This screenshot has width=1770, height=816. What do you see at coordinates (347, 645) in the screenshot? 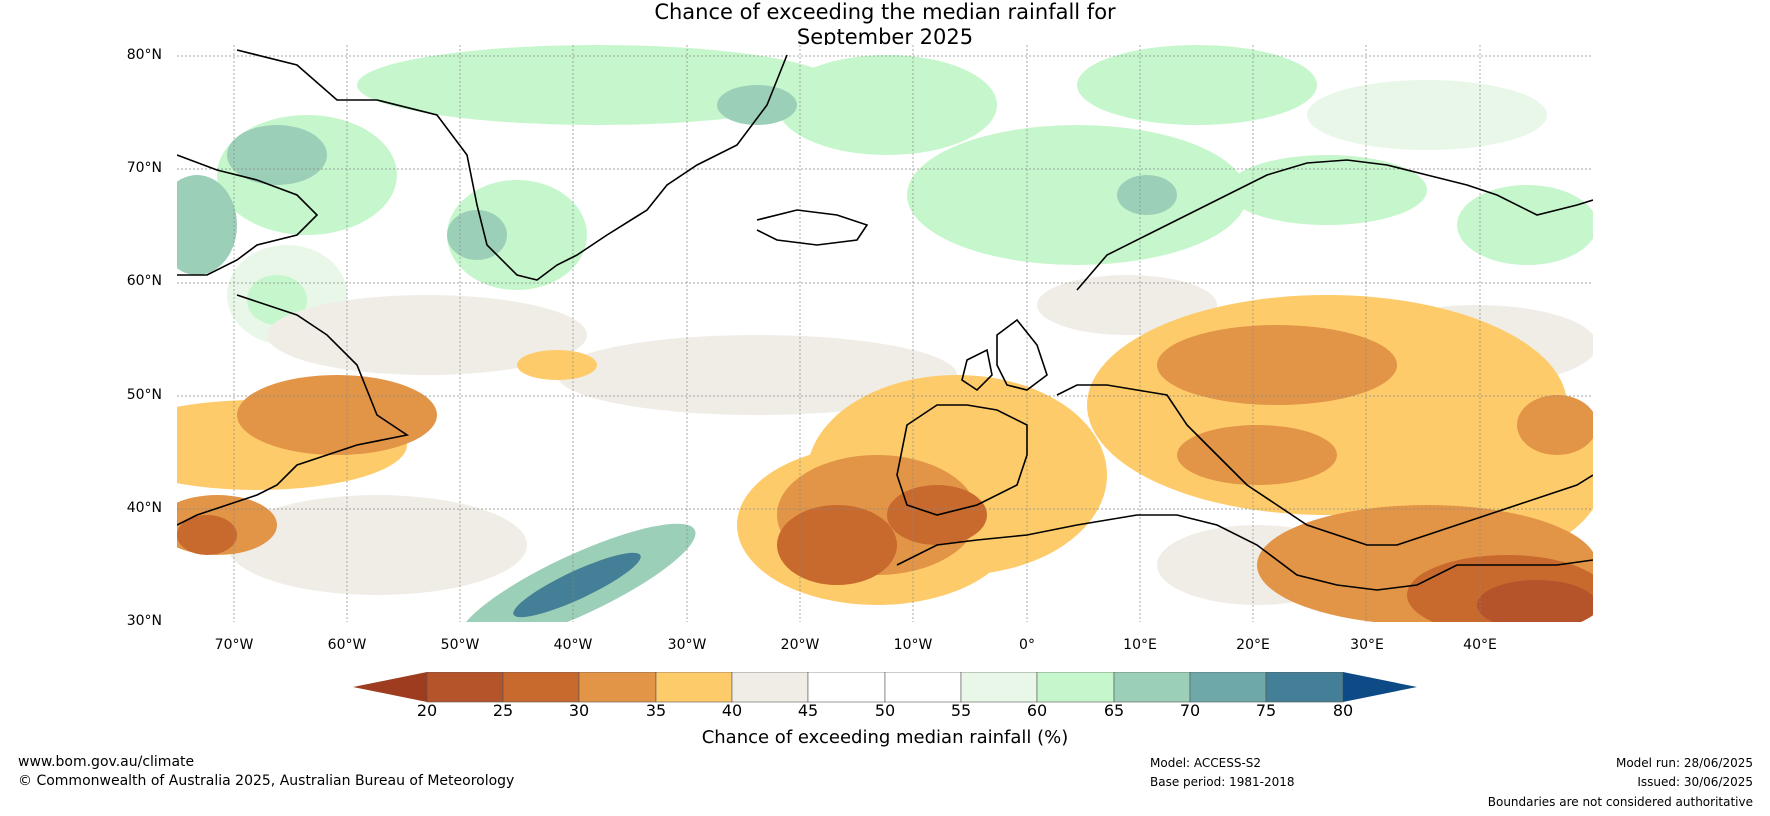
I see `lon-label-60w: 60°W` at bounding box center [347, 645].